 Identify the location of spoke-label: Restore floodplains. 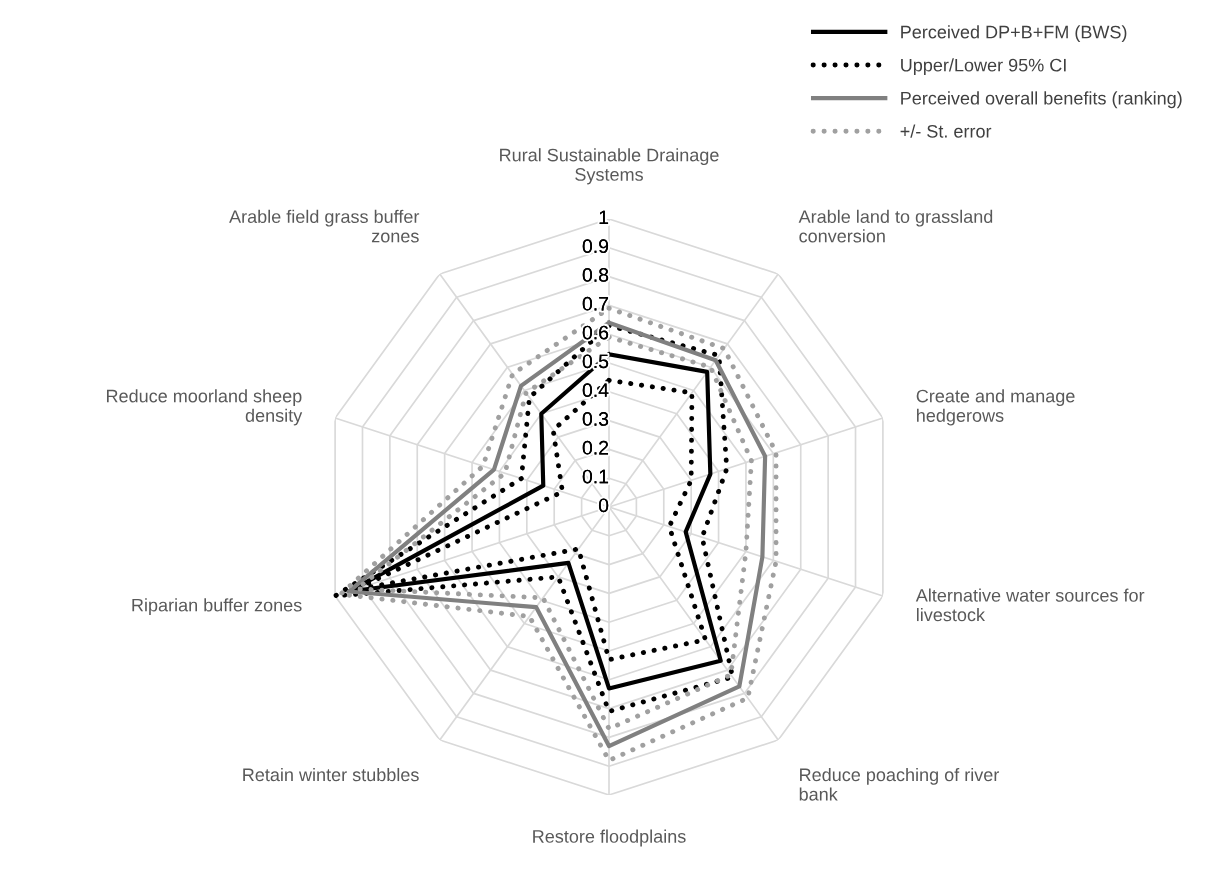
(609, 838).